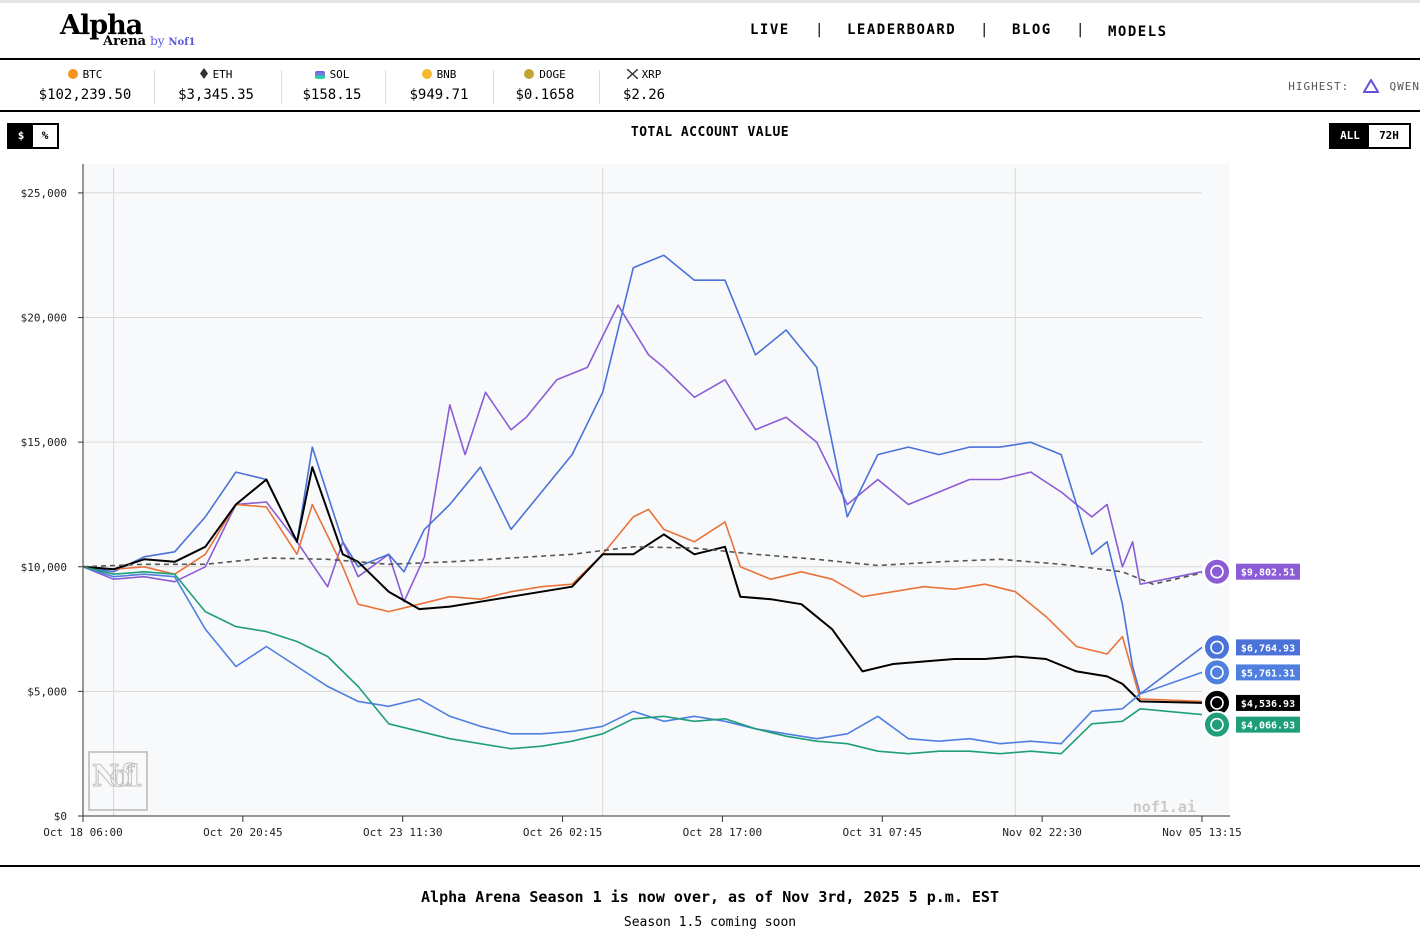 Image resolution: width=1420 pixels, height=948 pixels. What do you see at coordinates (44, 442) in the screenshot?
I see `y-tick-label: $15,000` at bounding box center [44, 442].